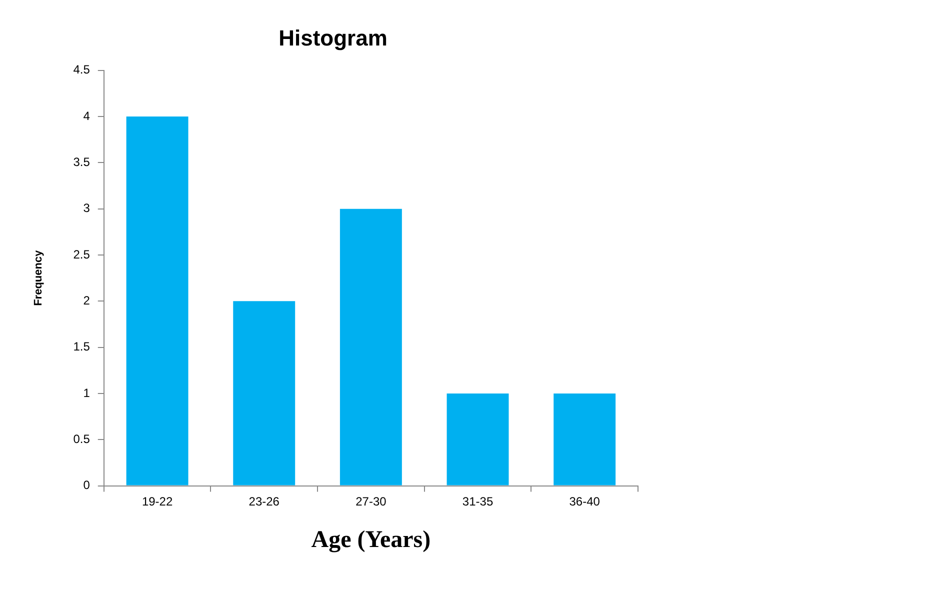 This screenshot has height=589, width=932. What do you see at coordinates (333, 37) in the screenshot?
I see `chart-title: Histogram` at bounding box center [333, 37].